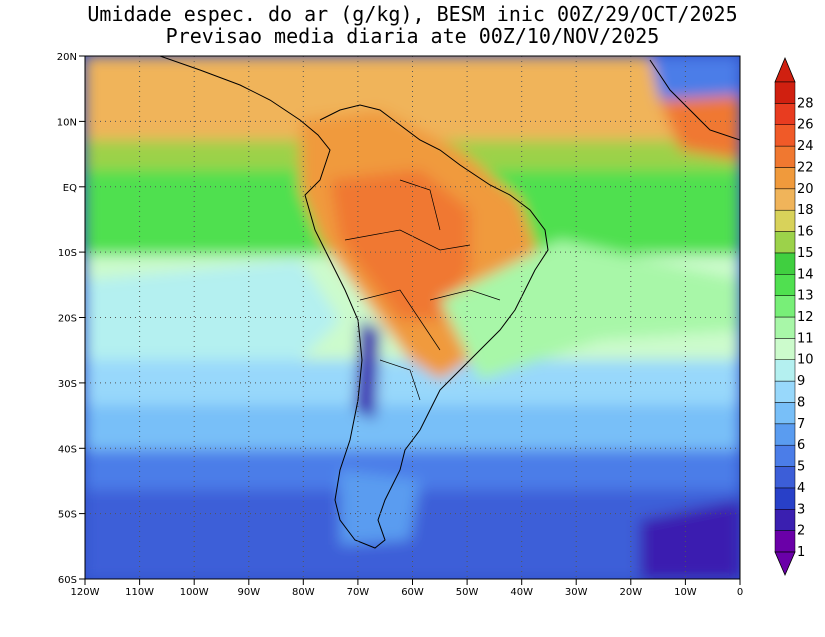  Describe the element at coordinates (805, 360) in the screenshot. I see `colorbar-level-label: 10` at that location.